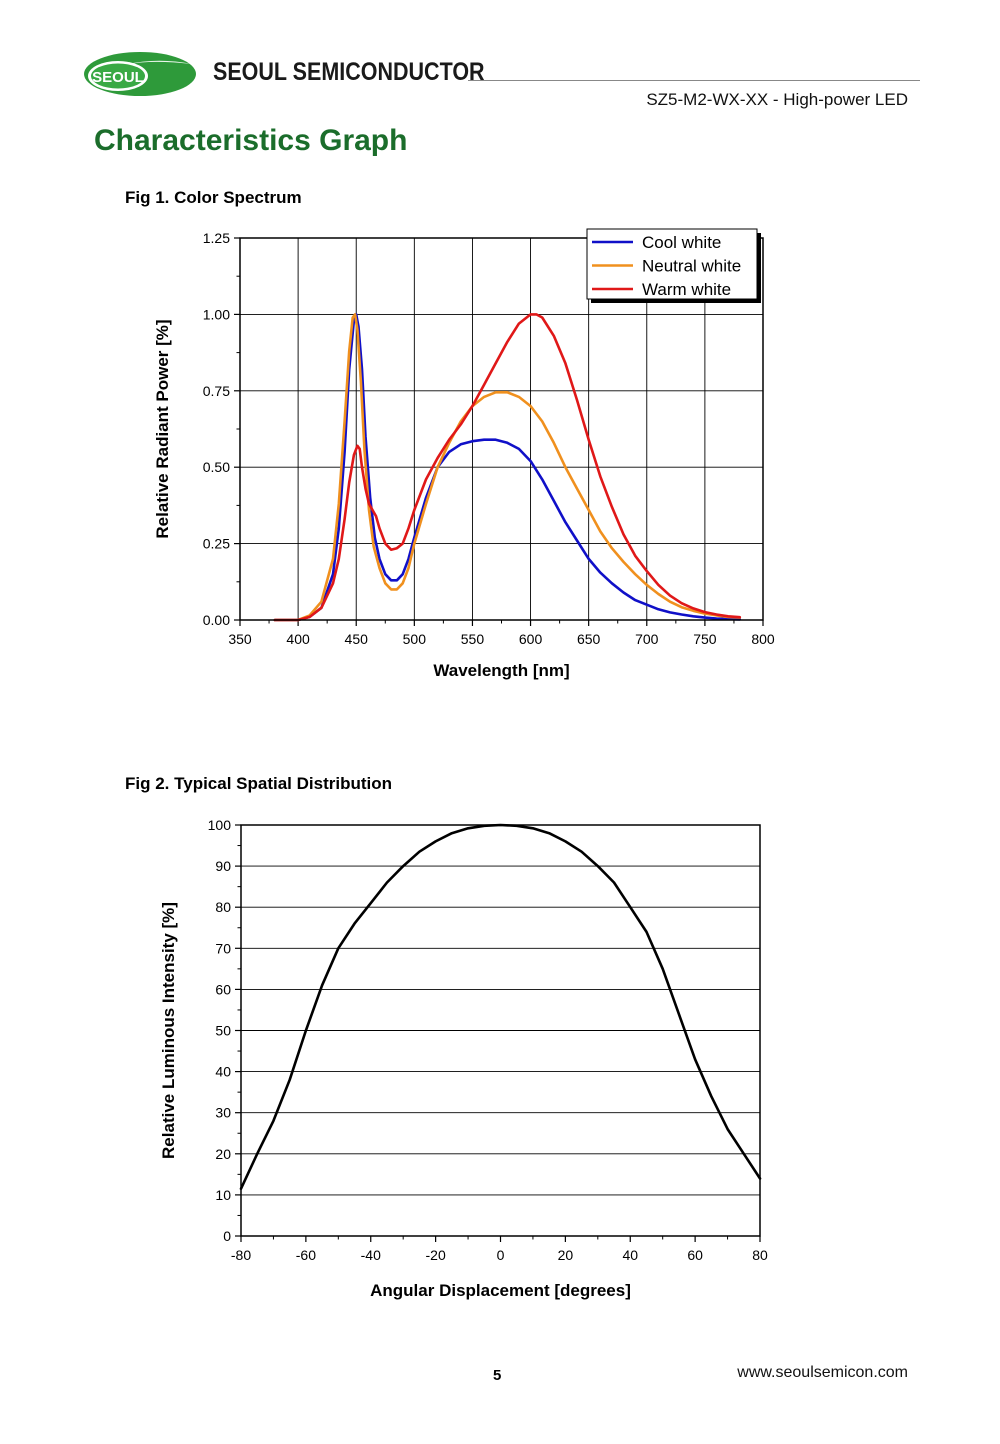 This screenshot has width=1000, height=1444. I want to click on chart1-y-tick-label: 1.00, so click(216, 314).